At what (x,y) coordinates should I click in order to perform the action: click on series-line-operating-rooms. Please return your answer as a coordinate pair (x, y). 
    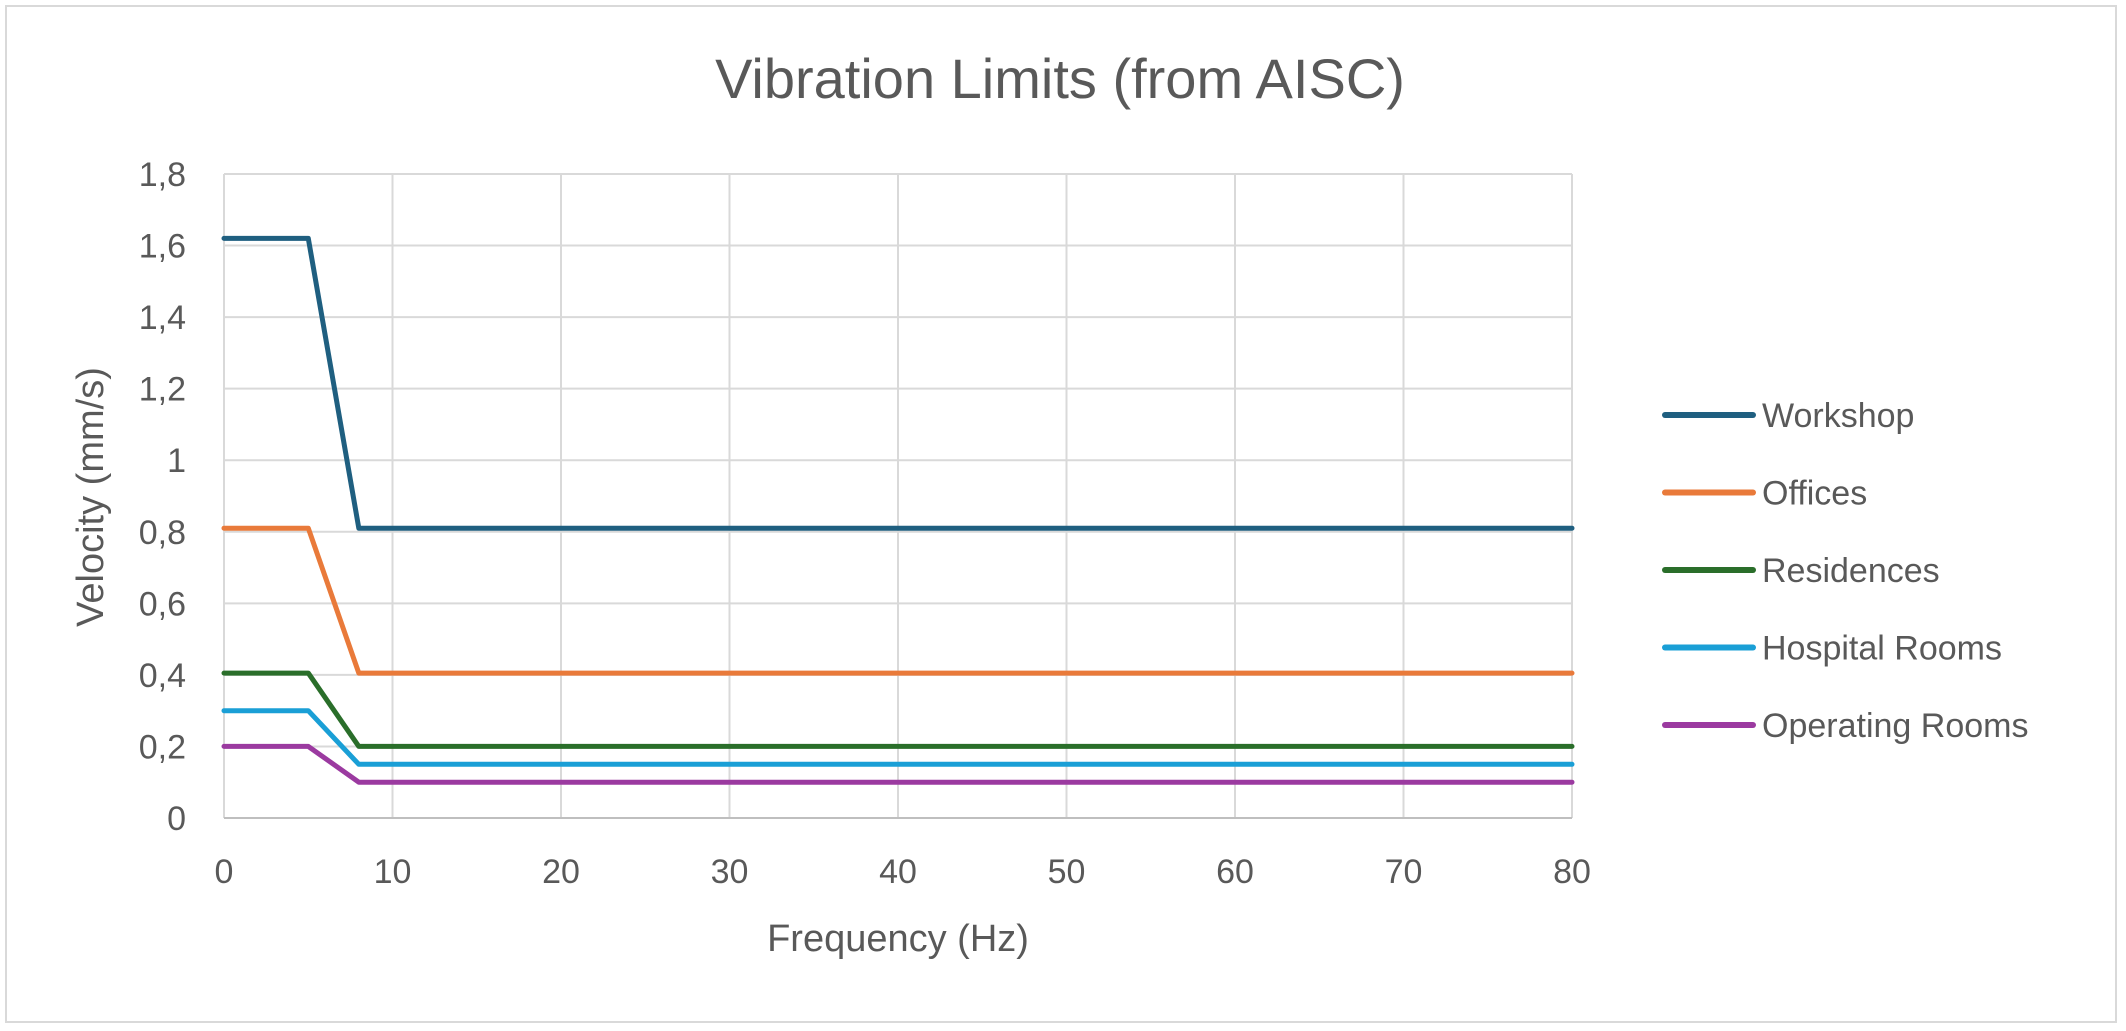
    Looking at the image, I should click on (898, 764).